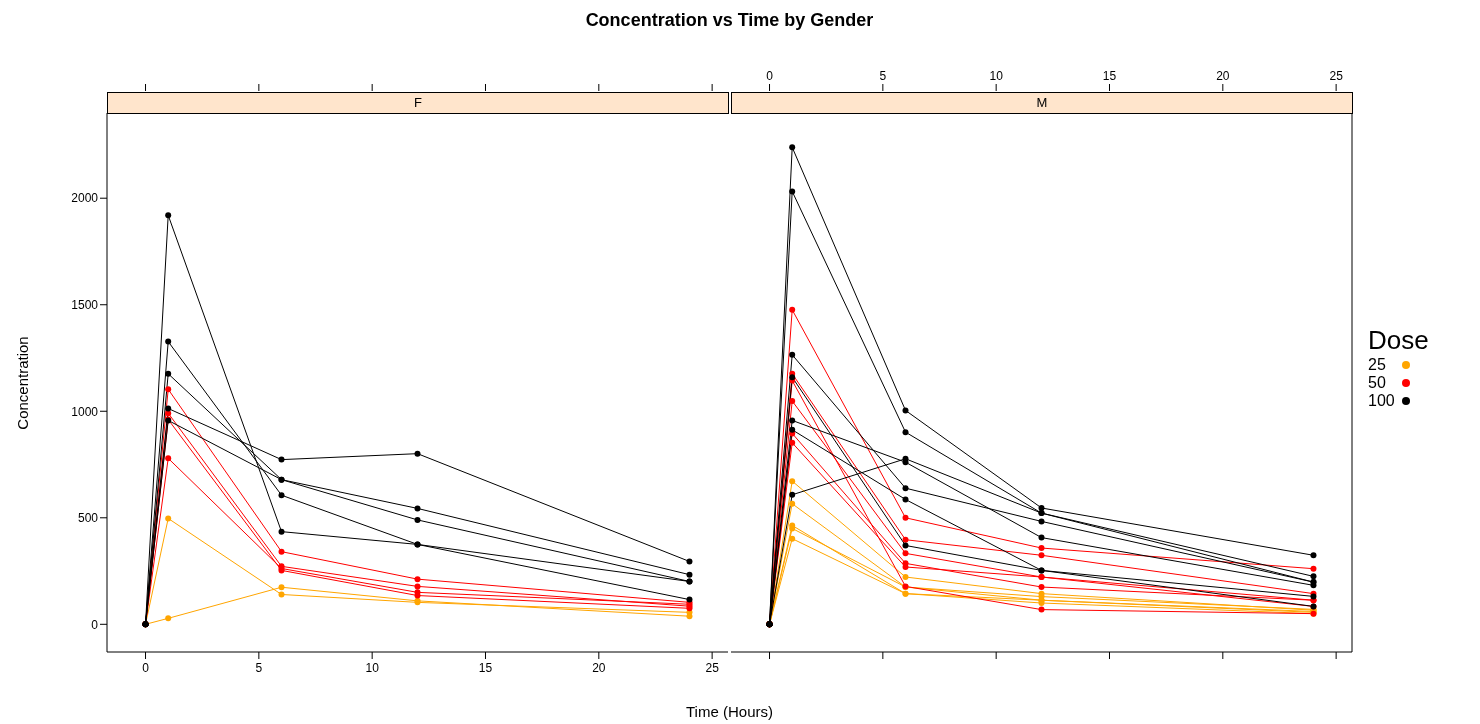 This screenshot has width=1480, height=724. Describe the element at coordinates (95, 624) in the screenshot. I see `y-tick-label: 0` at that location.